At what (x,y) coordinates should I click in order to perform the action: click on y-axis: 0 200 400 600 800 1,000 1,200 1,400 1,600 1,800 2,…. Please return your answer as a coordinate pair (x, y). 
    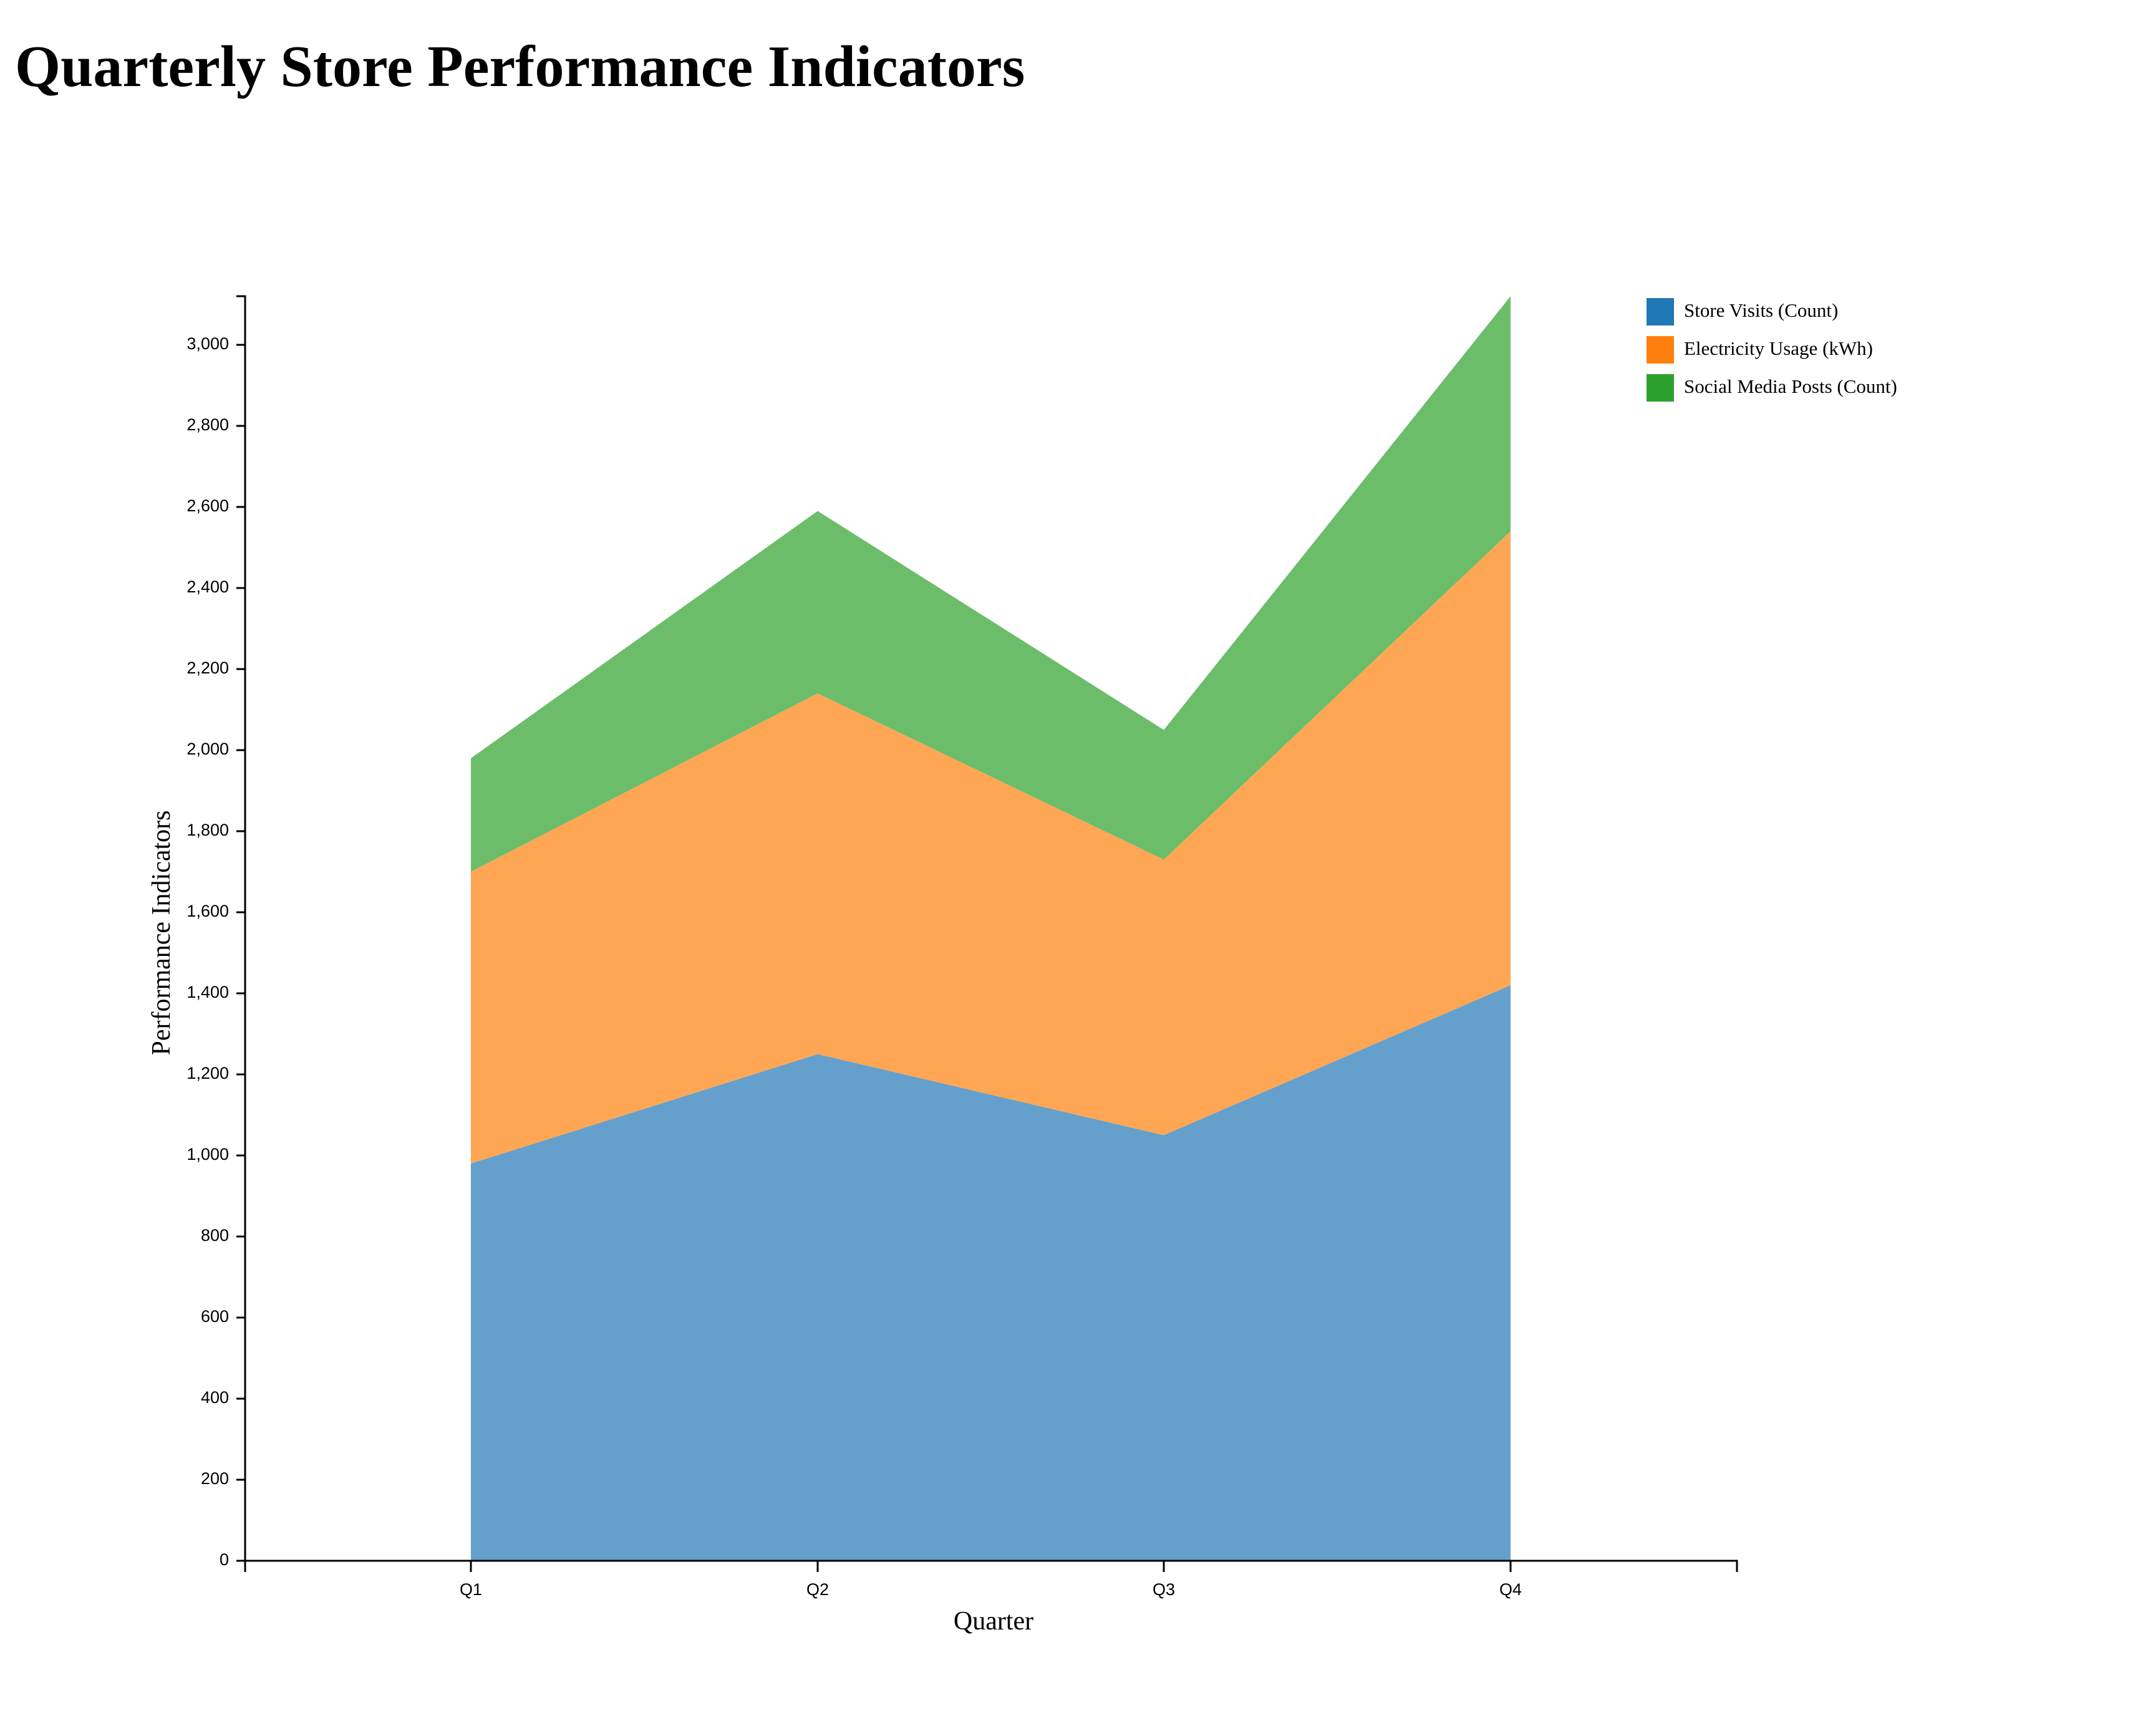
    Looking at the image, I should click on (216, 932).